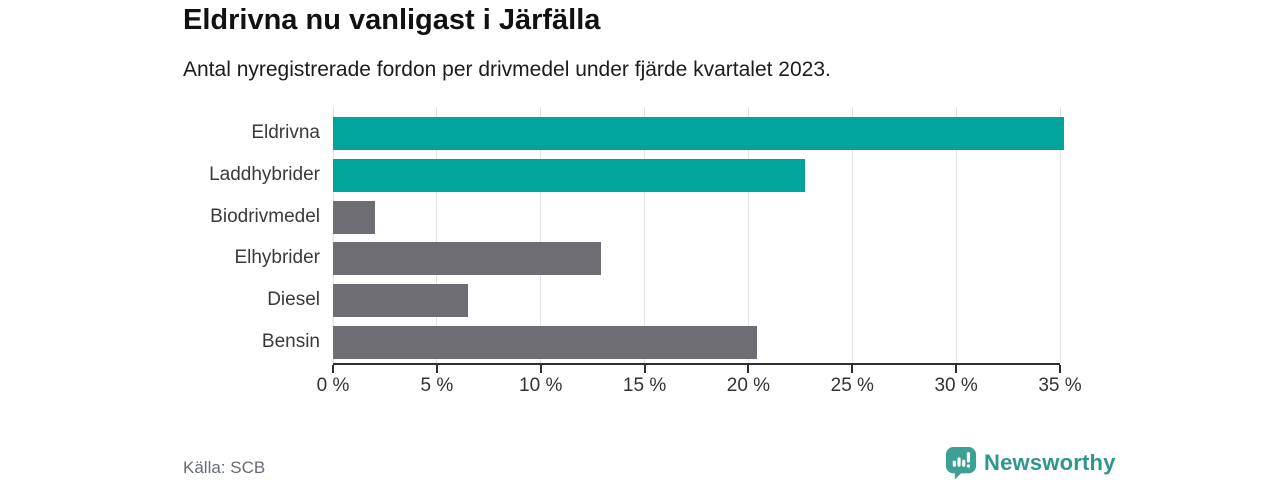 This screenshot has width=1280, height=480. I want to click on bar-elhybrider, so click(467, 259).